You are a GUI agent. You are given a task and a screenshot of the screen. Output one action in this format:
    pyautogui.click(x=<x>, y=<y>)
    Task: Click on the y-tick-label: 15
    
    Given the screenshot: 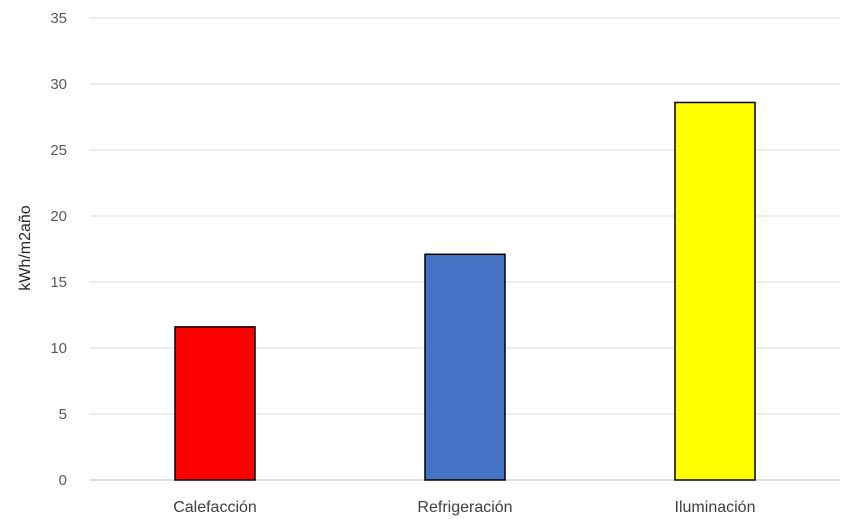 What is the action you would take?
    pyautogui.click(x=58, y=282)
    